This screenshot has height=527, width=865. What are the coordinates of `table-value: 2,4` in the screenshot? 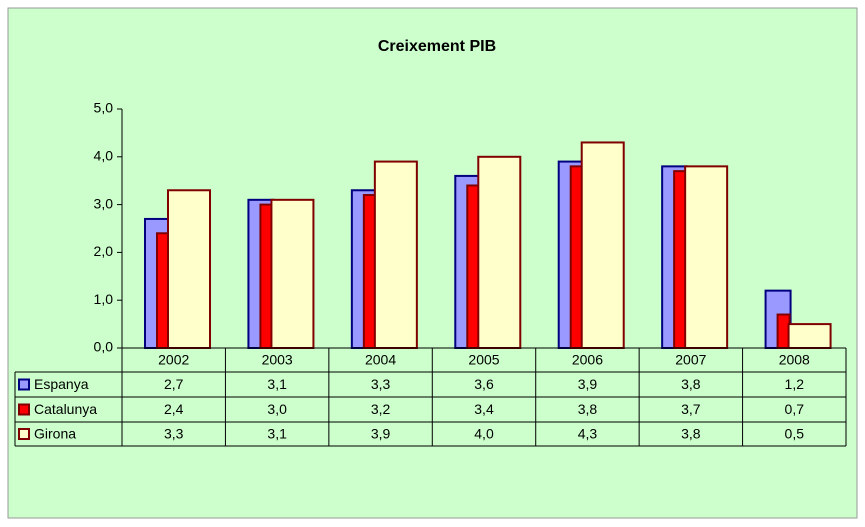 It's located at (174, 409).